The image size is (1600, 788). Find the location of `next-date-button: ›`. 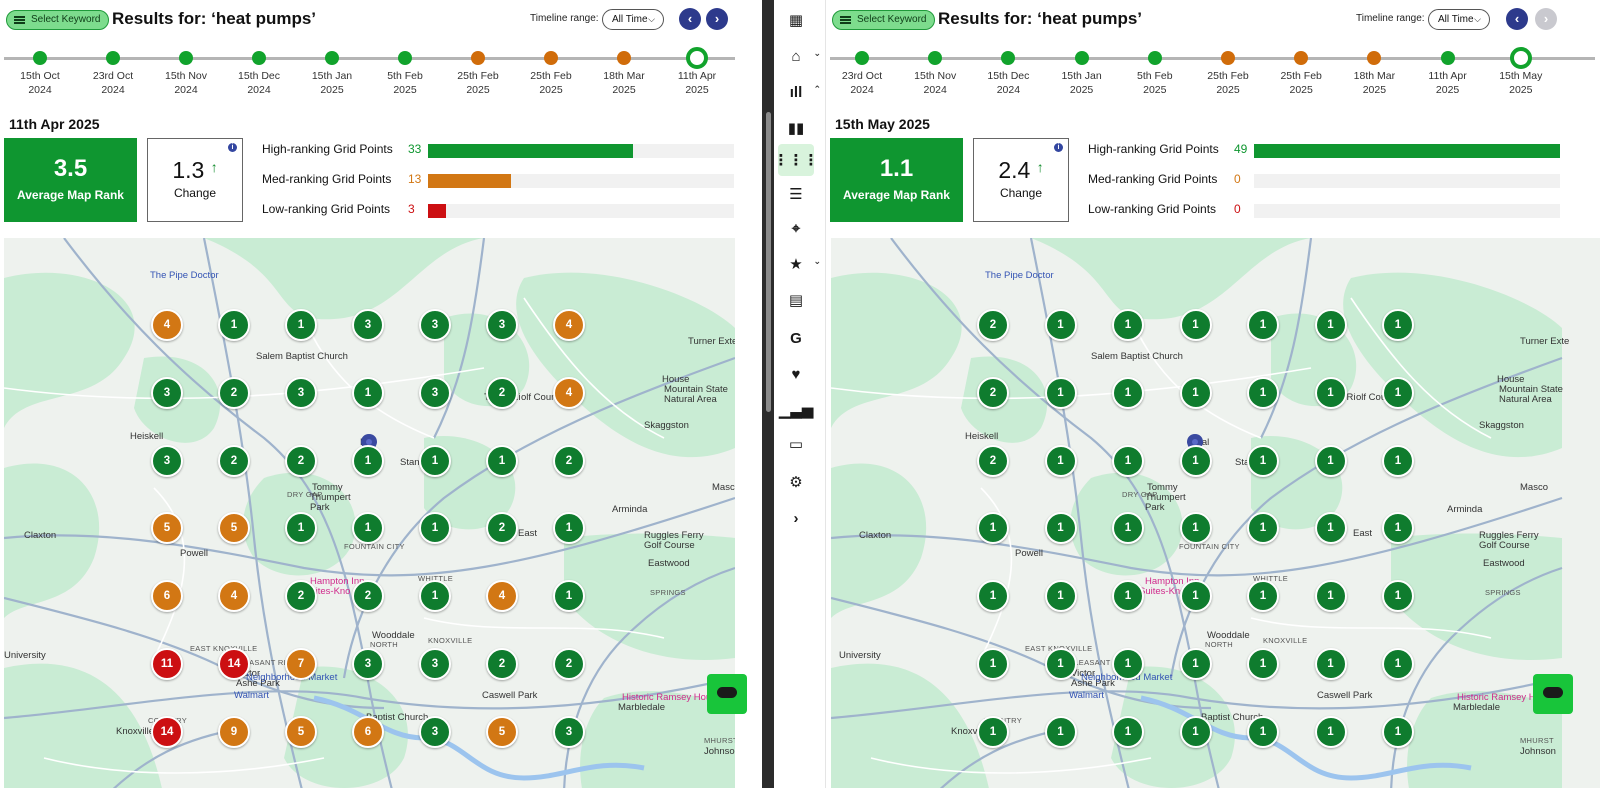

next-date-button: › is located at coordinates (1546, 19).